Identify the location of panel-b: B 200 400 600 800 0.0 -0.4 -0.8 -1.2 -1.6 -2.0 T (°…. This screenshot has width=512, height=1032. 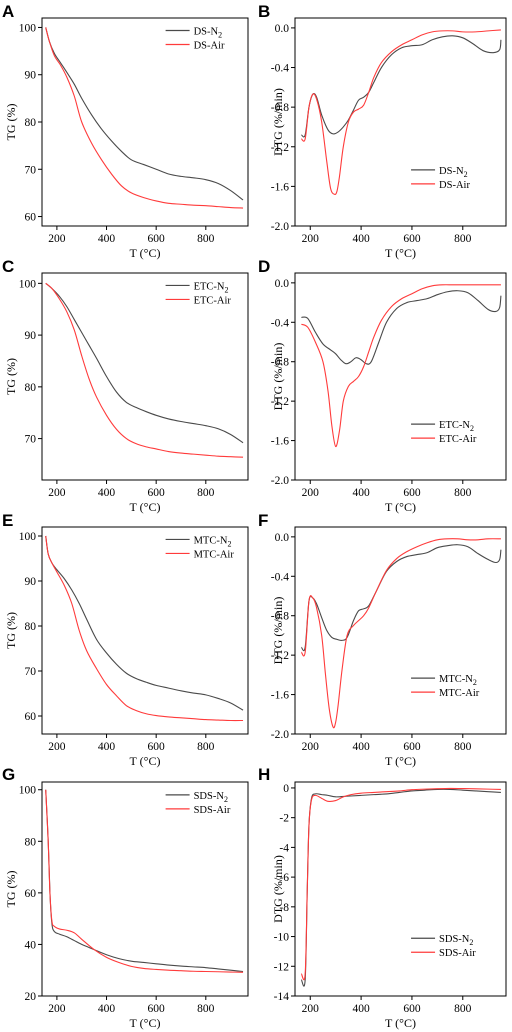
(382, 131).